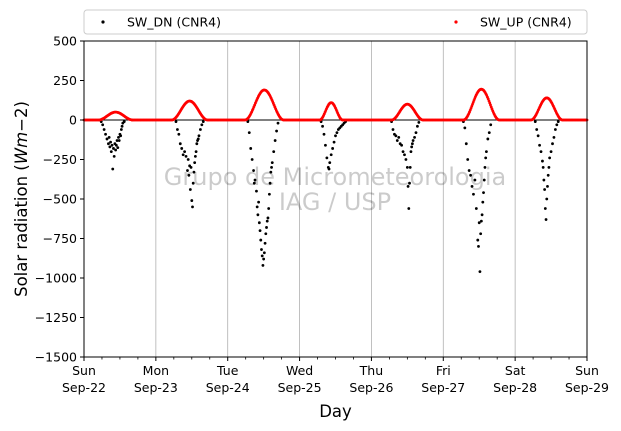 This screenshot has width=621, height=431. I want to click on x-tick-day: Wed, so click(299, 370).